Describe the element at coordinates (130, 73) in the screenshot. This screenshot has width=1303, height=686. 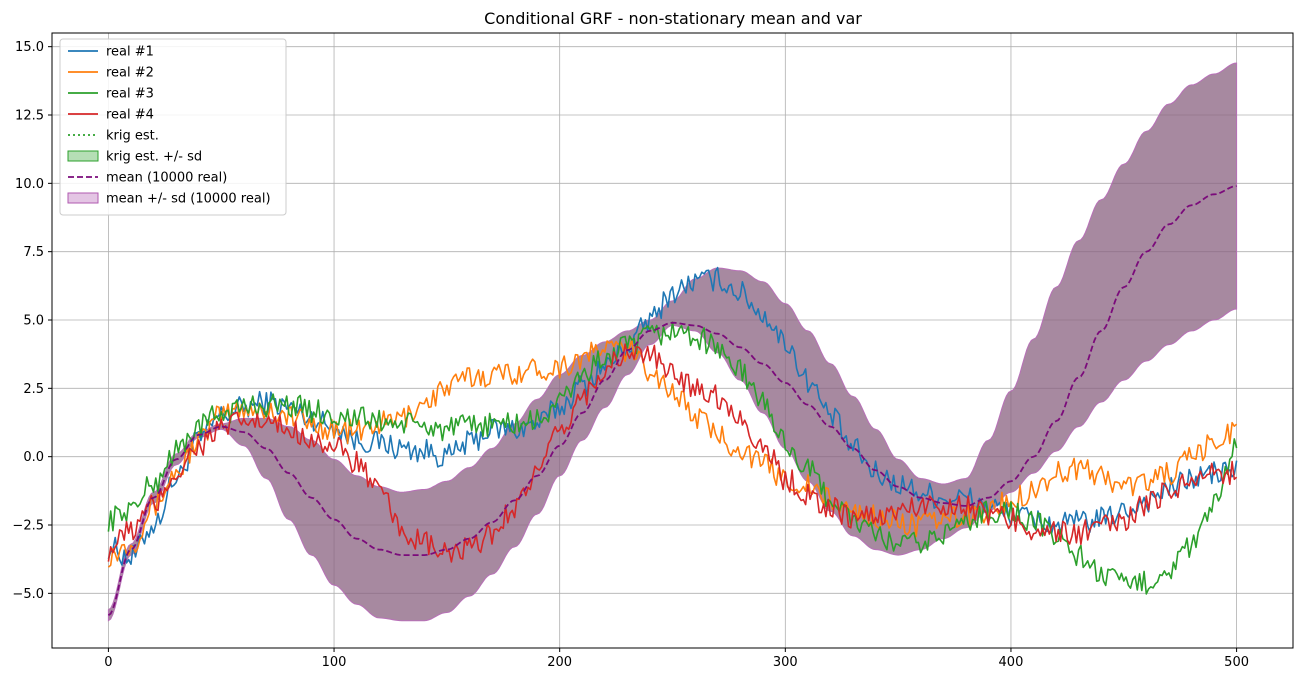
I see `legend-label: real #2` at that location.